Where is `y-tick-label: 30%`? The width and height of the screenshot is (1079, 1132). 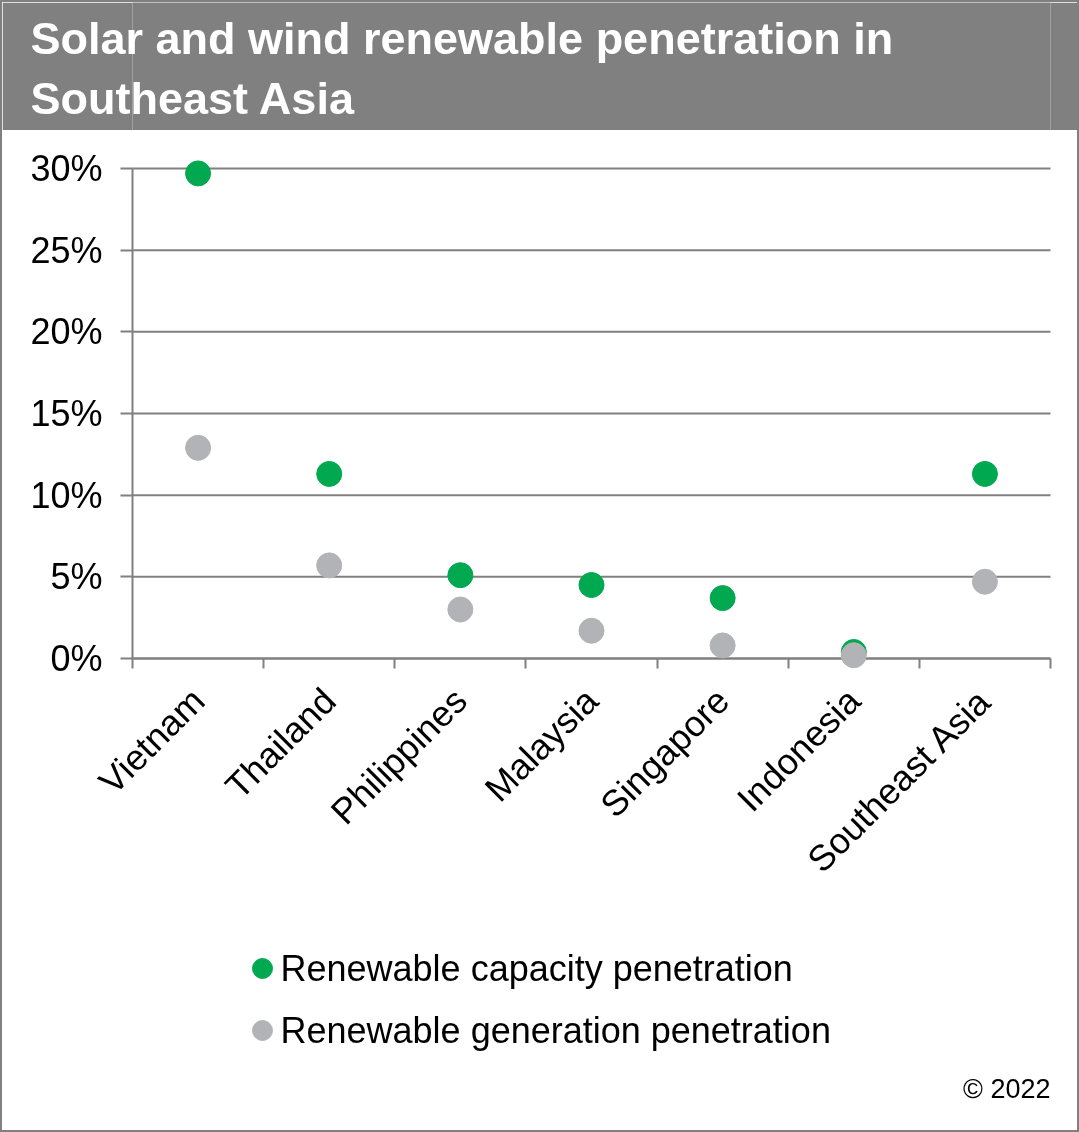
y-tick-label: 30% is located at coordinates (66, 168).